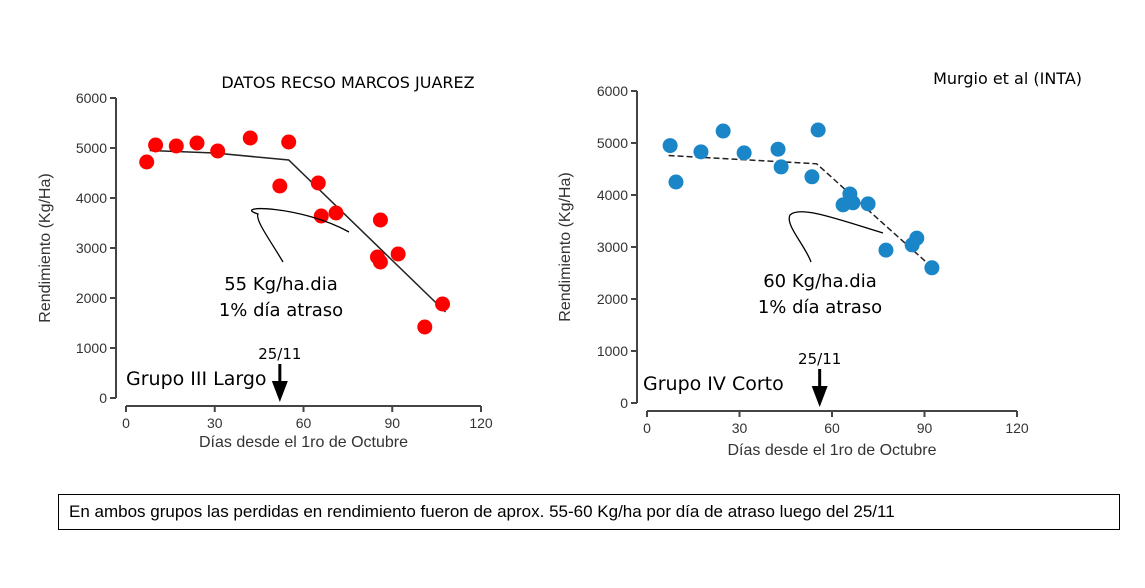  Describe the element at coordinates (347, 82) in the screenshot. I see `chart-title: DATOS RECSO MARCOS JUAREZ` at that location.